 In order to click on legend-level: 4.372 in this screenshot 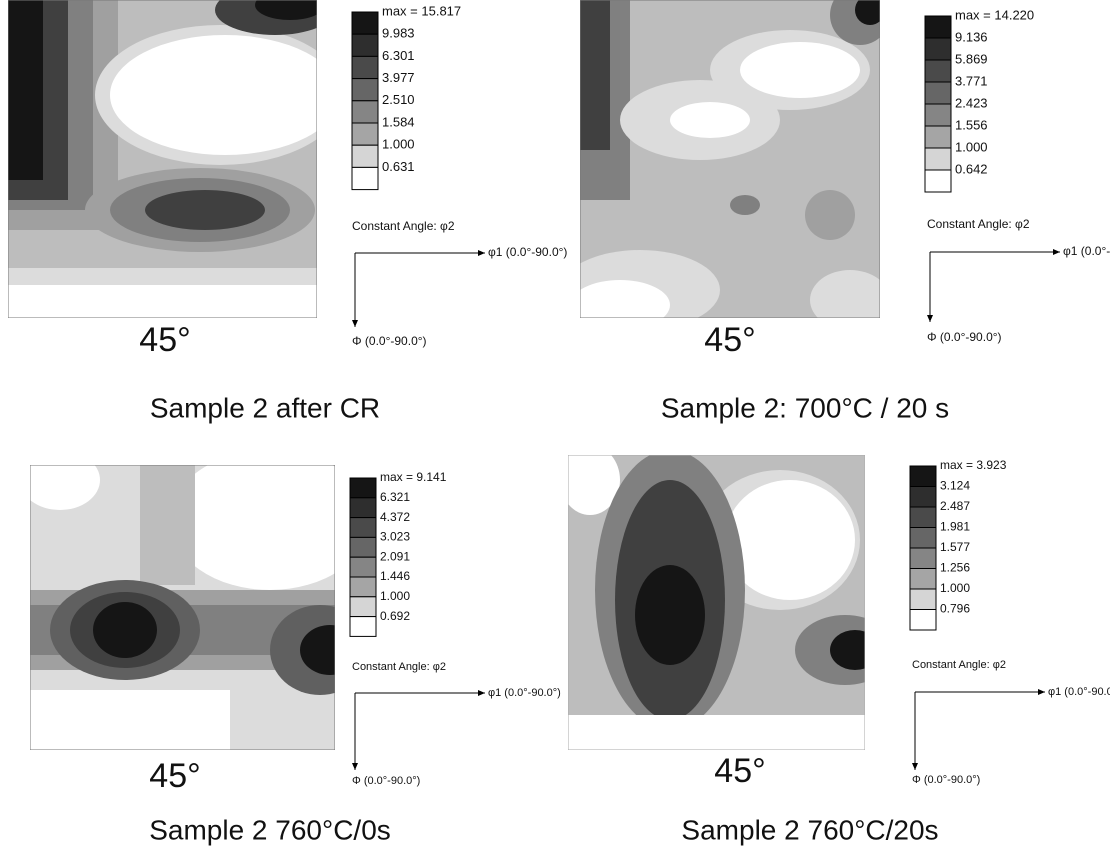, I will do `click(395, 517)`.